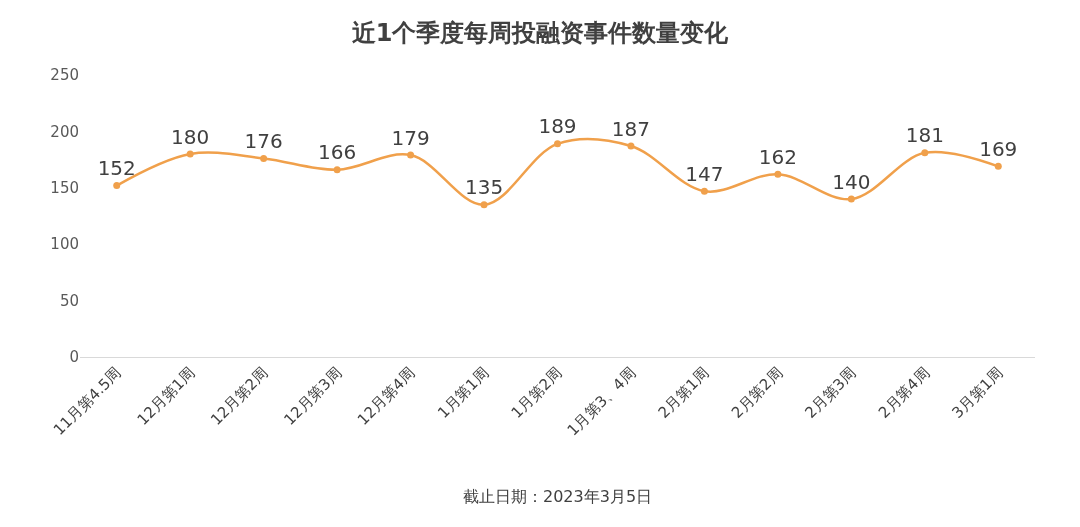 Image resolution: width=1080 pixels, height=527 pixels. I want to click on data-label: 162, so click(777, 156).